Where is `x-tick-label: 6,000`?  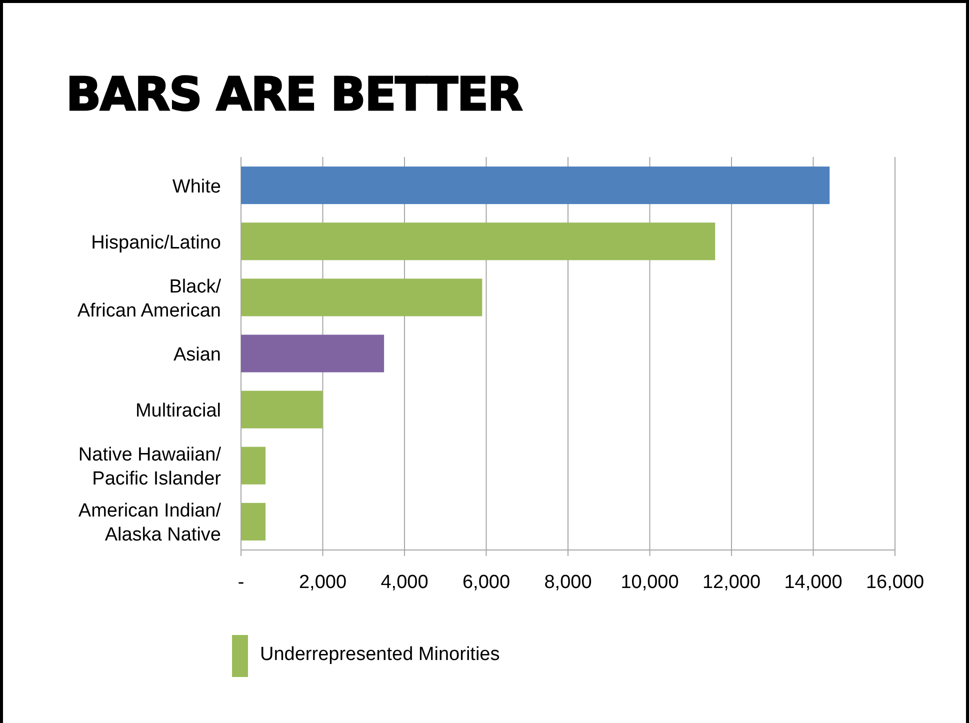 x-tick-label: 6,000 is located at coordinates (486, 582).